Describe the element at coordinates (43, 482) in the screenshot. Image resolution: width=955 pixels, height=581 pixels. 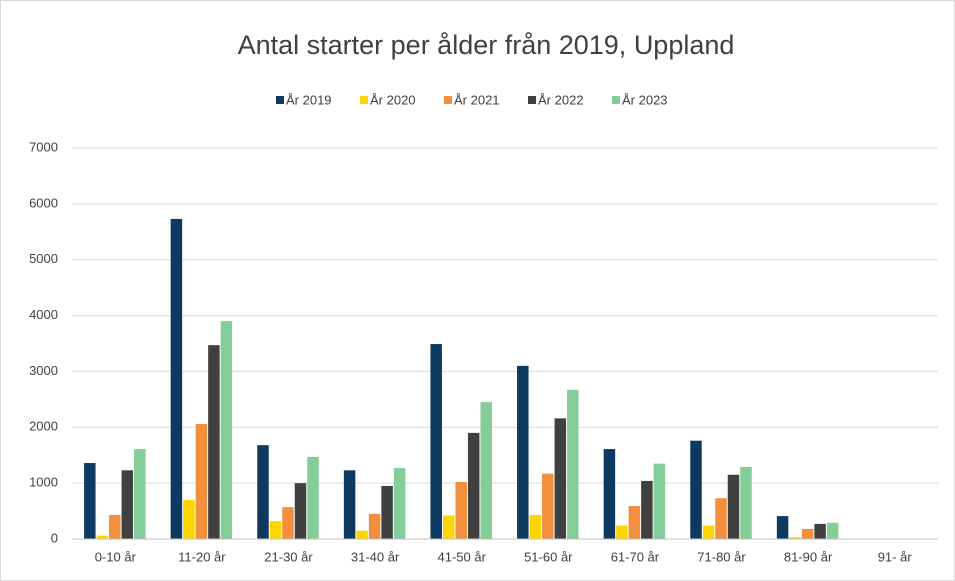
I see `y-tick-label: 1000` at that location.